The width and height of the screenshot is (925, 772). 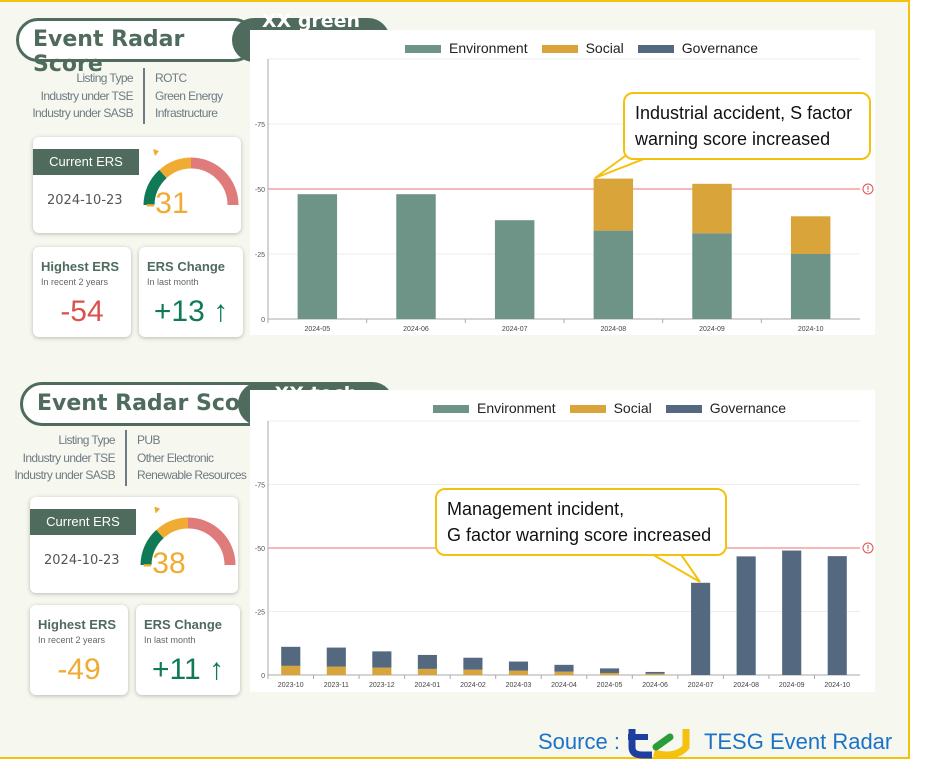 What do you see at coordinates (191, 292) in the screenshot?
I see `ers-change-card: ERS Change In last month +13 ↑` at bounding box center [191, 292].